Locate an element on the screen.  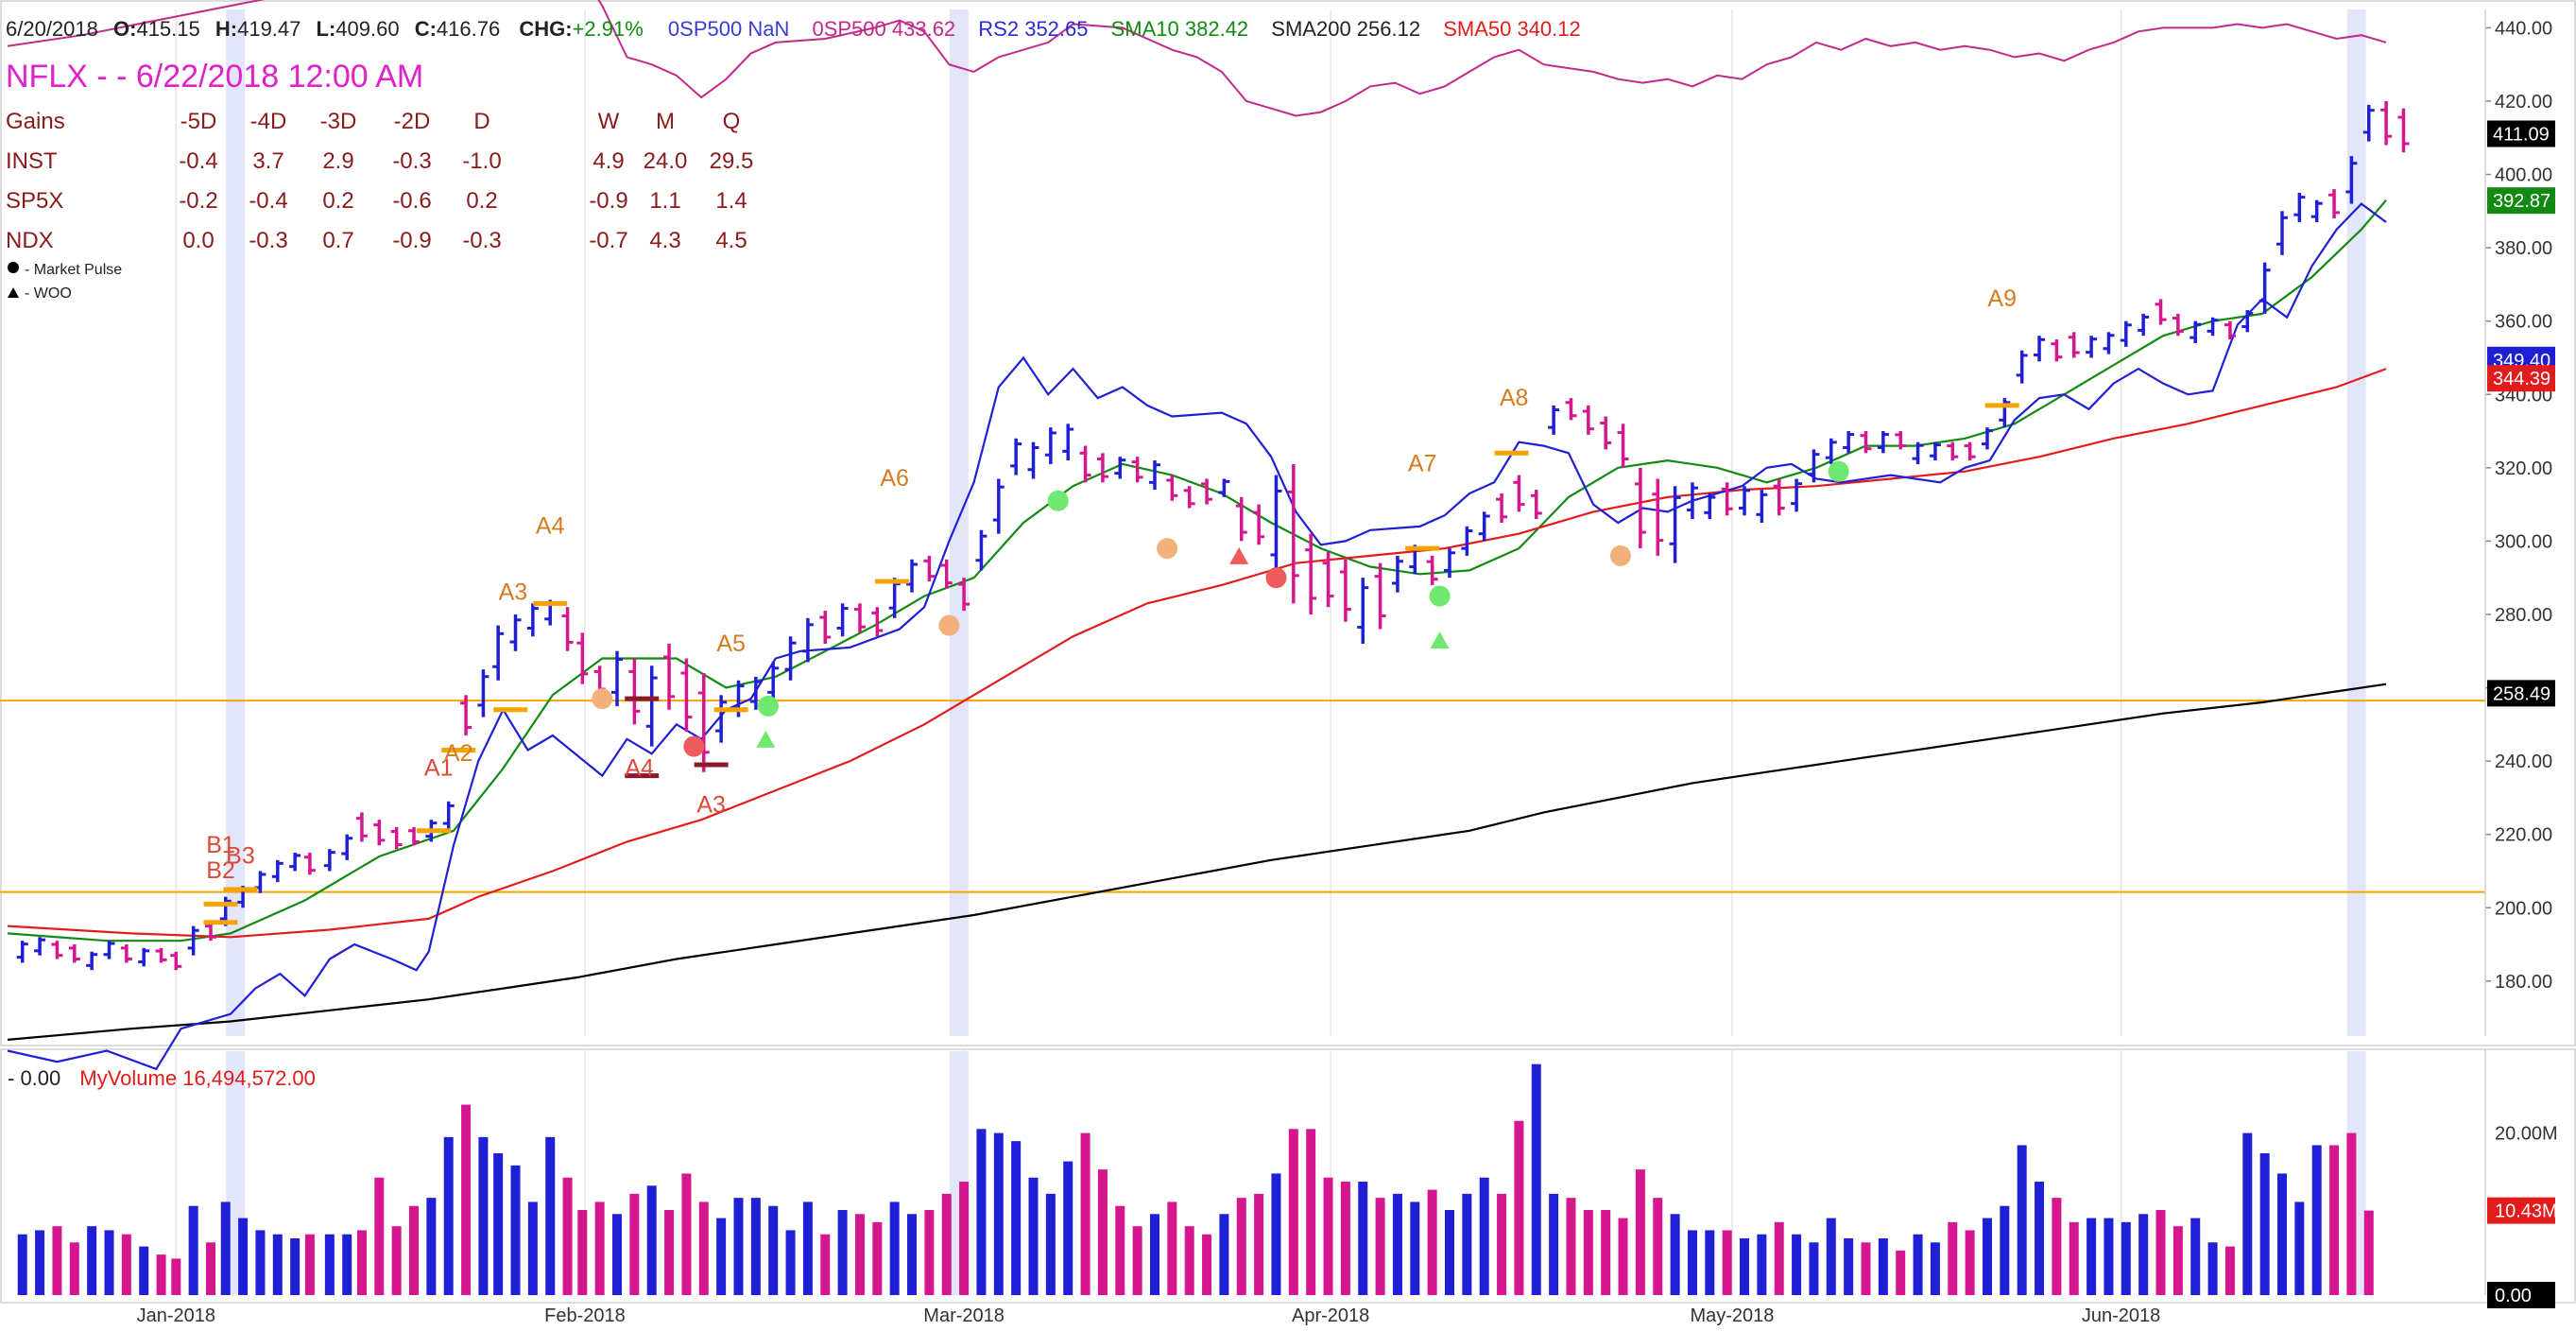
high-label: H: is located at coordinates (226, 29).